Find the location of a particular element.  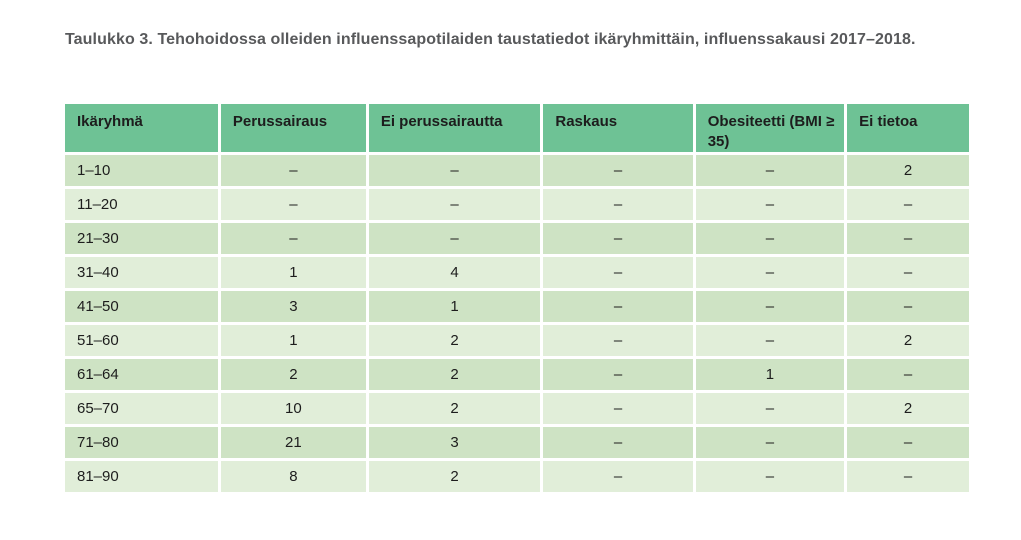

age-group-cell: 1–10 is located at coordinates (141, 170).